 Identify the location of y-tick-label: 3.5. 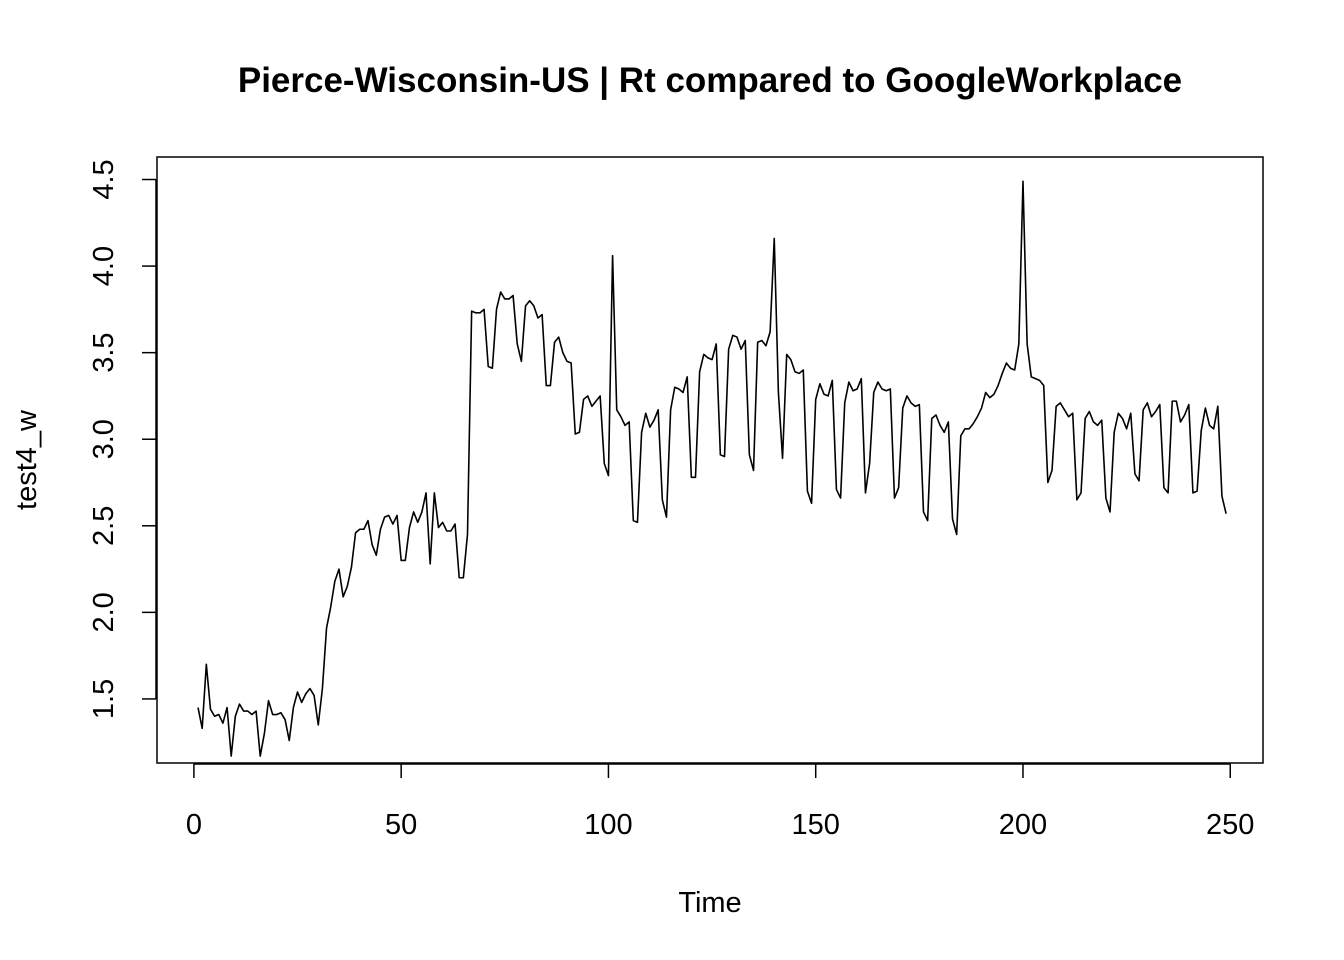
(104, 352).